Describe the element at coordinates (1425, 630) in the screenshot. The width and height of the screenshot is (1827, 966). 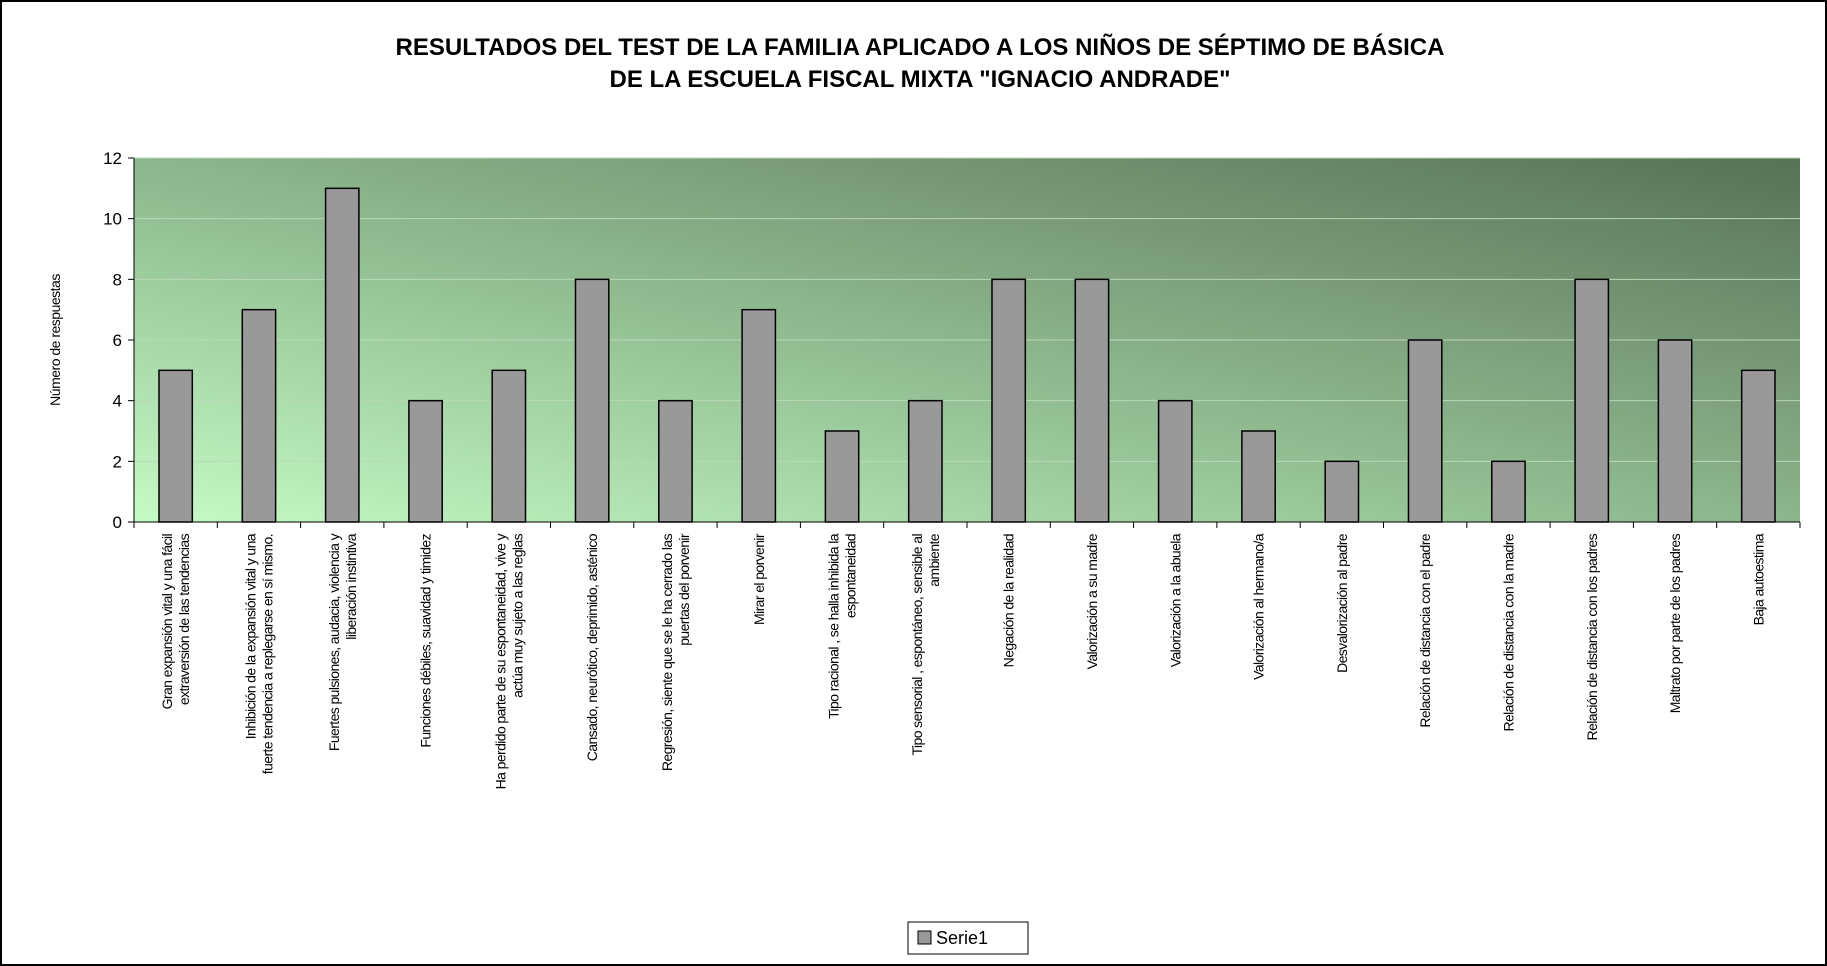
I see `x-tick-label: Relación de distancia con el padre` at that location.